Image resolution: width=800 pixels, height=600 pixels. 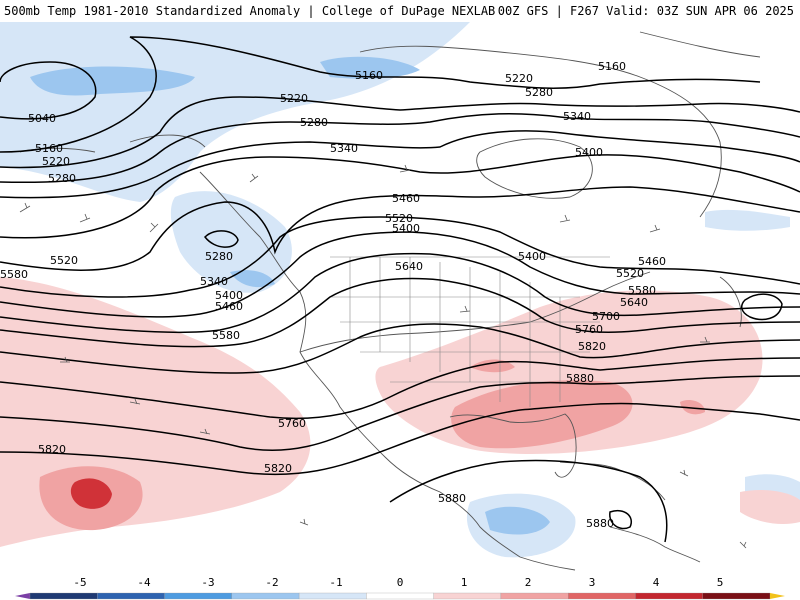 I want to click on colorbar-tick-label: -1, so click(x=335, y=582).